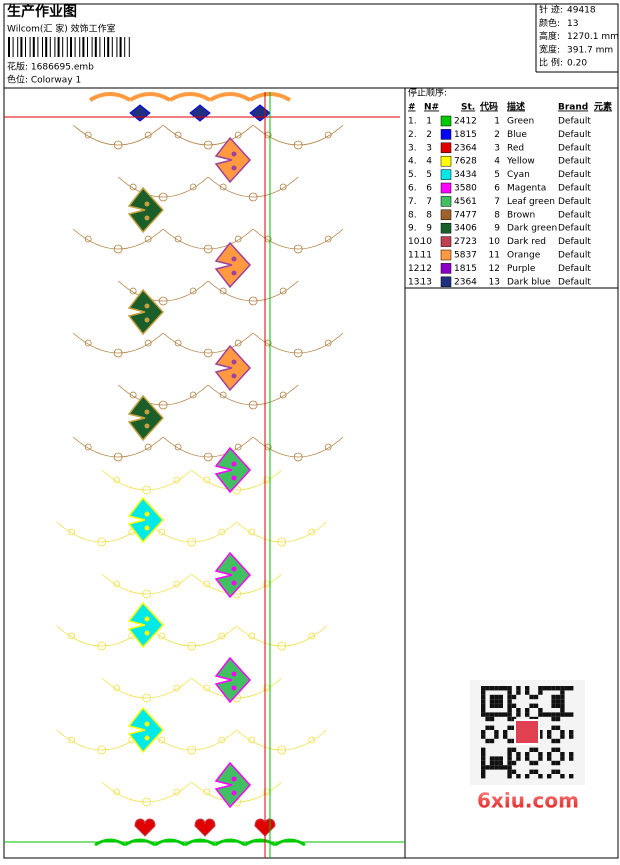  I want to click on heart, so click(205, 827).